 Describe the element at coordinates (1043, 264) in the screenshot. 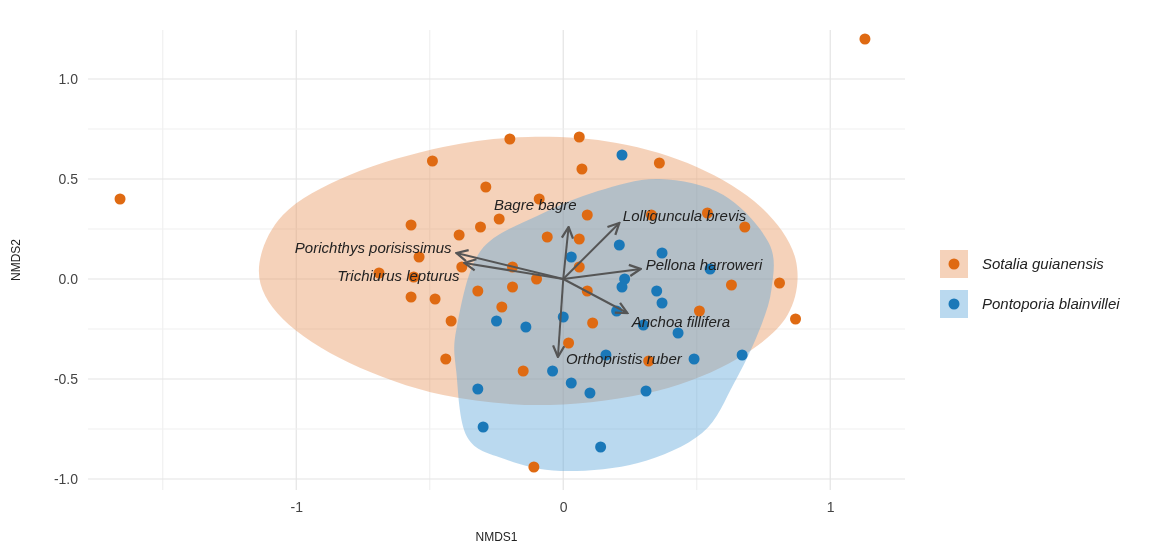

I see `legend-label: Sotalia guianensis` at that location.